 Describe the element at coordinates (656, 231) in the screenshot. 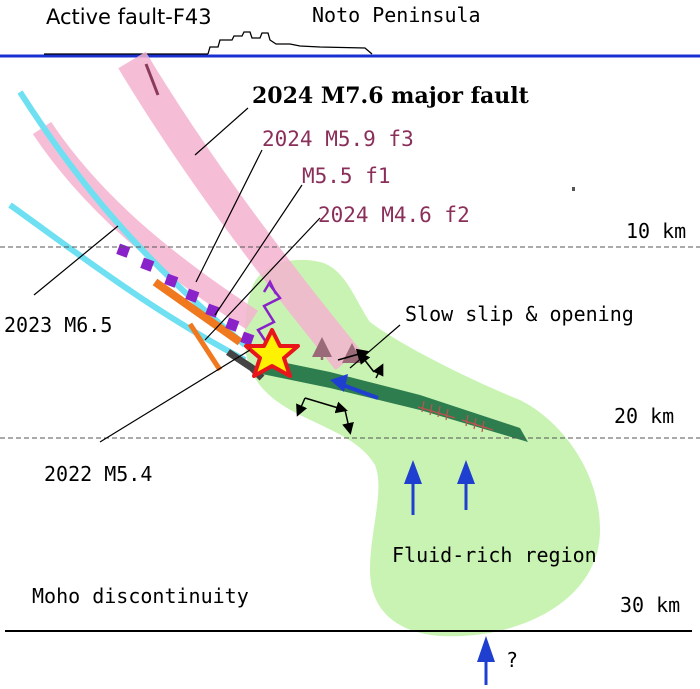

I see `label-depth-10km: 10 km` at that location.